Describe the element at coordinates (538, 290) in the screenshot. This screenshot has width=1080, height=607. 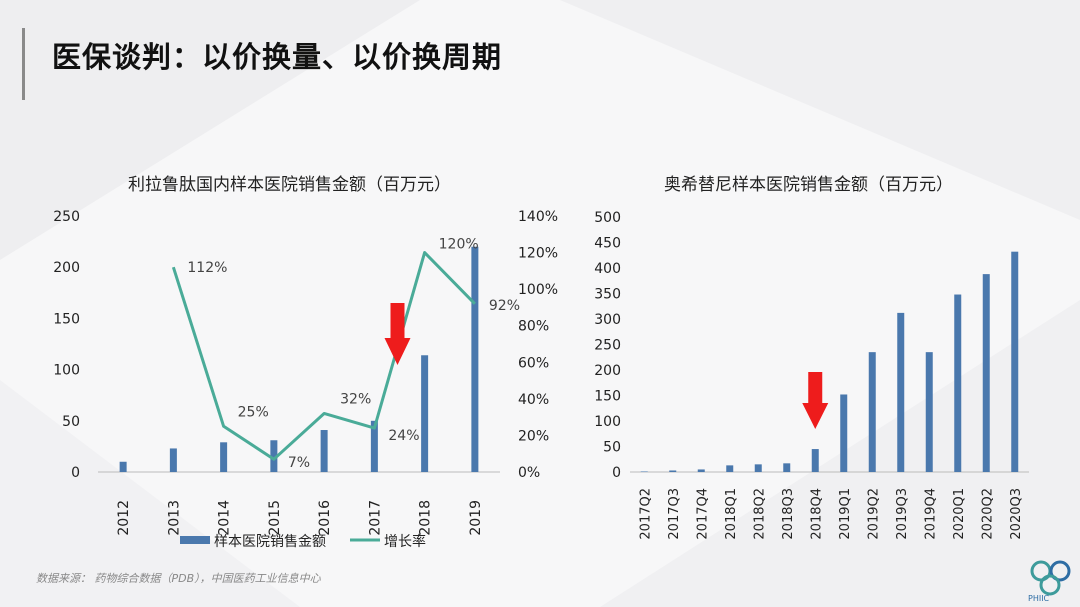
I see `y-right-tick-label: 100%` at that location.